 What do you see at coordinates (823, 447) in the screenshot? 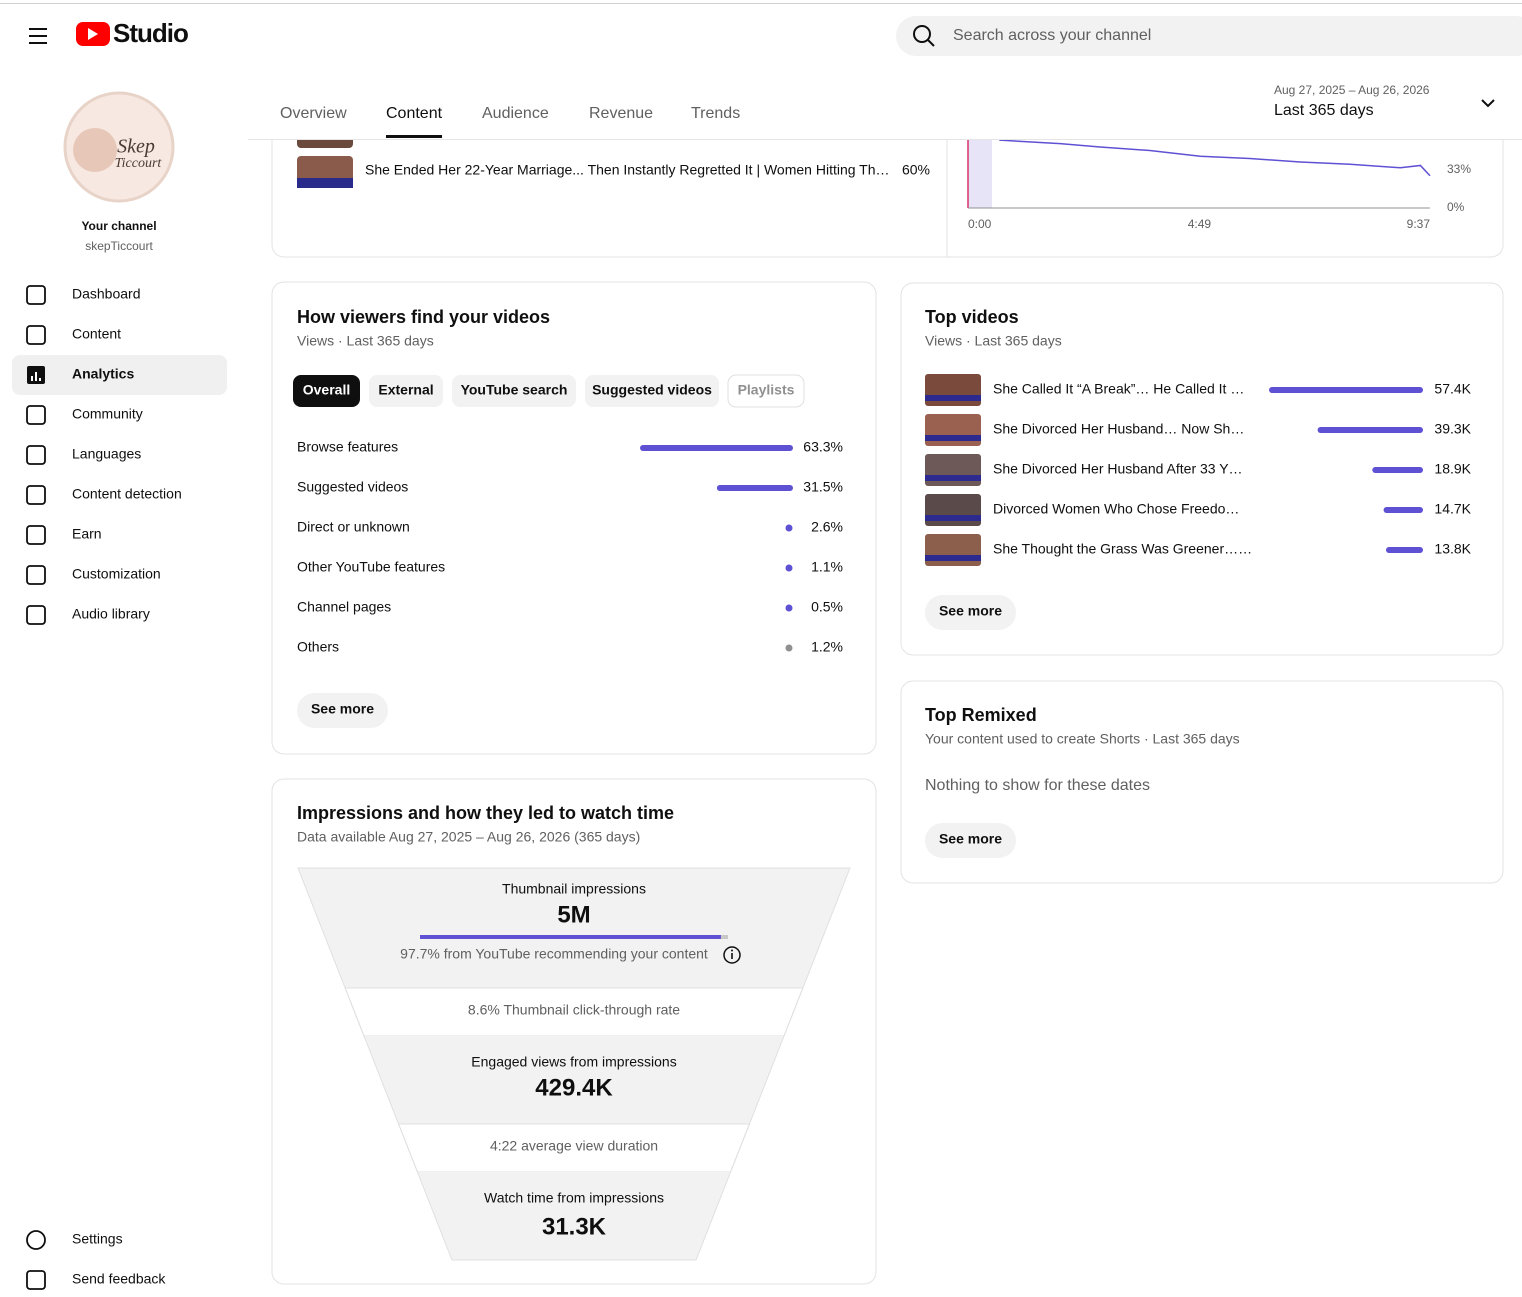
I see `source-value: 63.3%` at bounding box center [823, 447].